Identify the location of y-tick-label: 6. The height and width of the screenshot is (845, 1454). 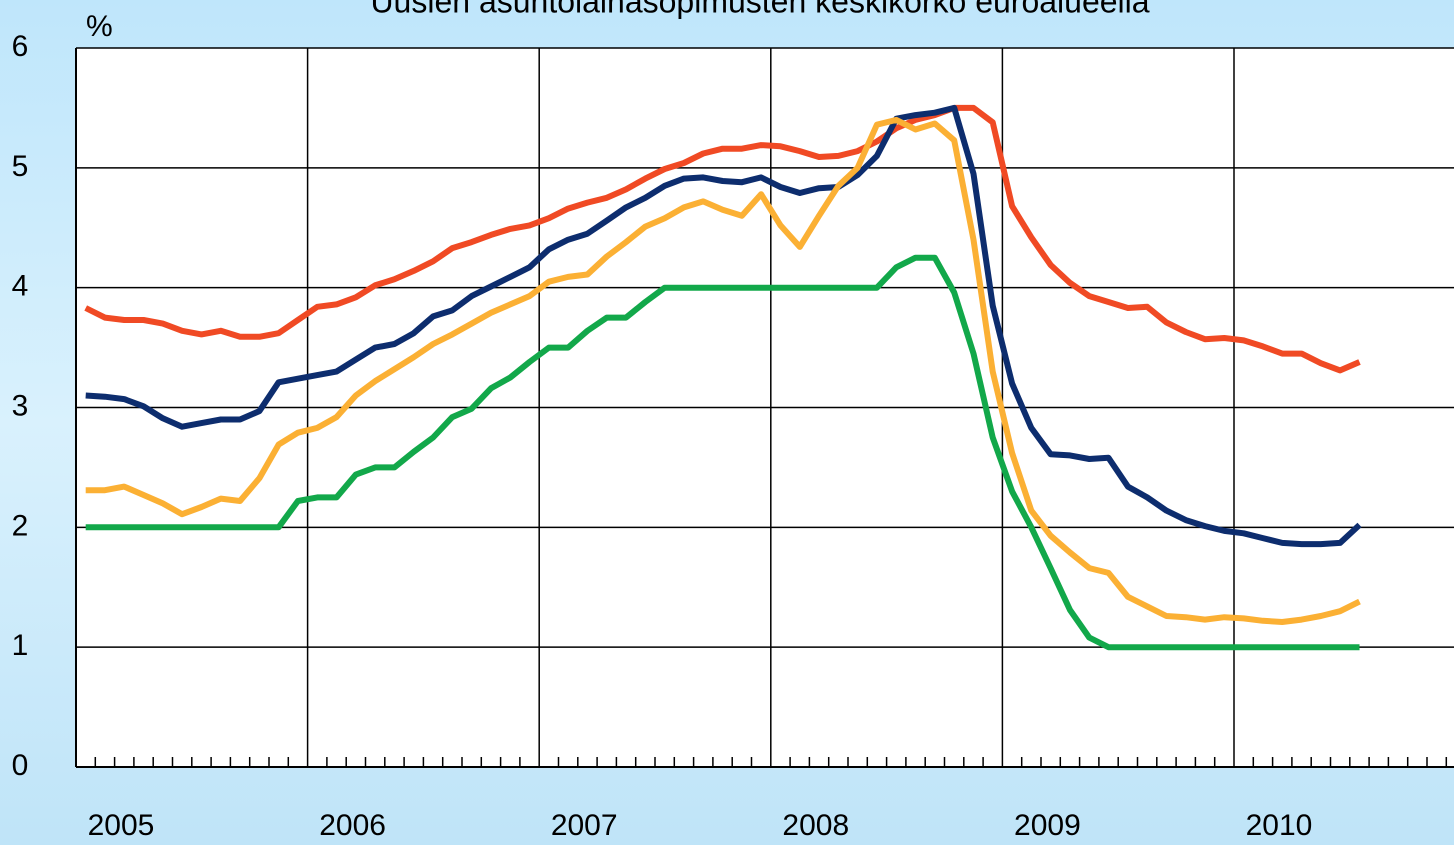
(20, 46).